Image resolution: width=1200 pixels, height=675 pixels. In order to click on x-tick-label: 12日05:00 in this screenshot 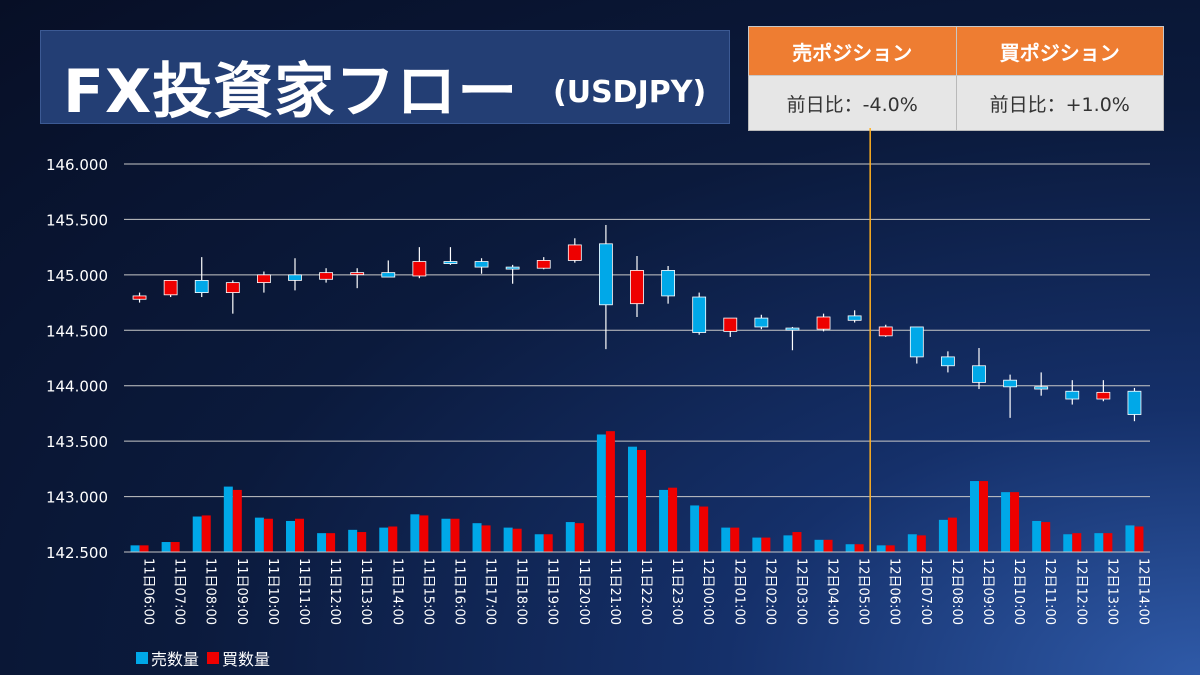, I will do `click(863, 591)`.